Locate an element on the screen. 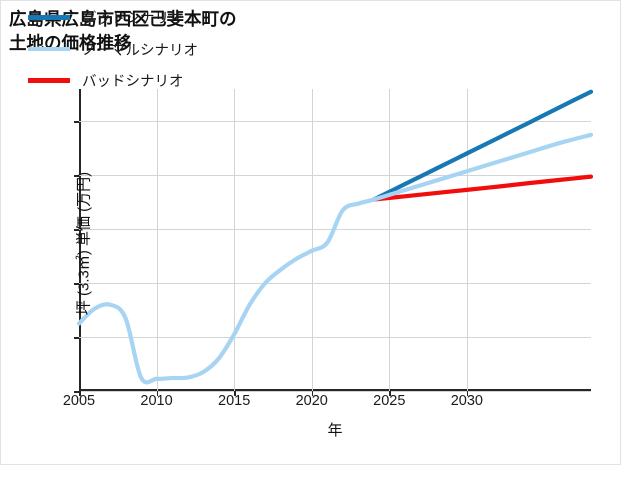  x-tick-label: 2025 is located at coordinates (389, 401).